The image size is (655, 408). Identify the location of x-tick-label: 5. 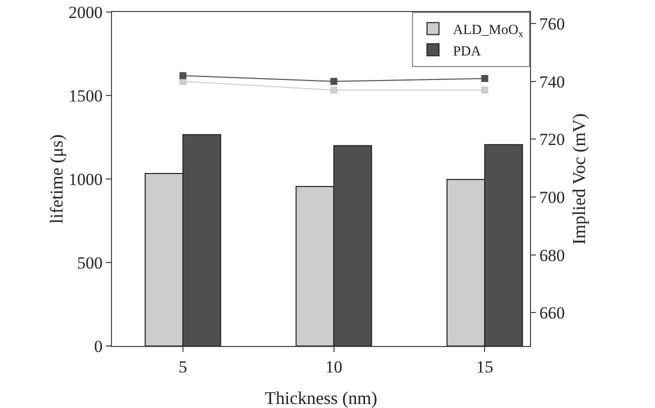
(183, 366).